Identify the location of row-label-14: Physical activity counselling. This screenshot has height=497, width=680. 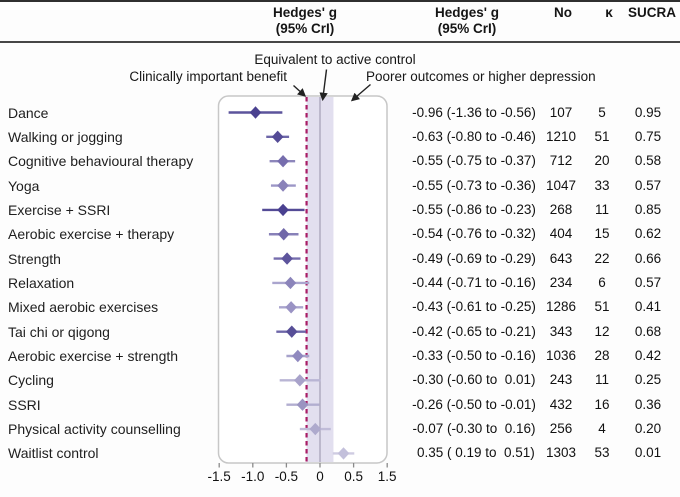
(94, 429).